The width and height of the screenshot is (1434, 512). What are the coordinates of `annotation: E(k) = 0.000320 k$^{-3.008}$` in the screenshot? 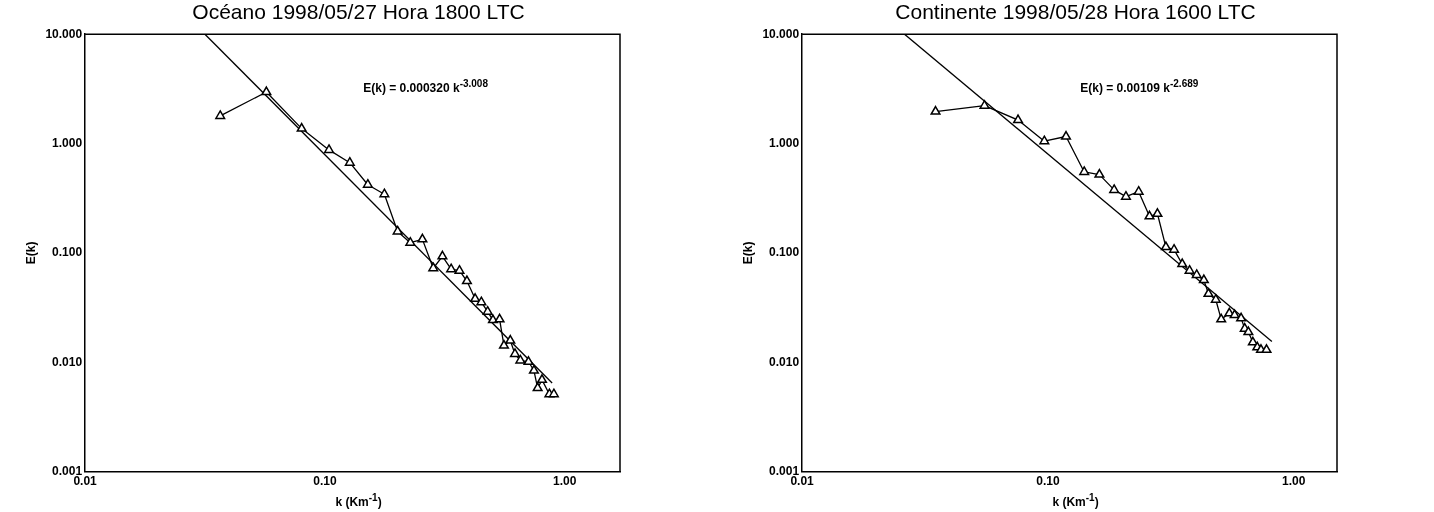 It's located at (425, 86).